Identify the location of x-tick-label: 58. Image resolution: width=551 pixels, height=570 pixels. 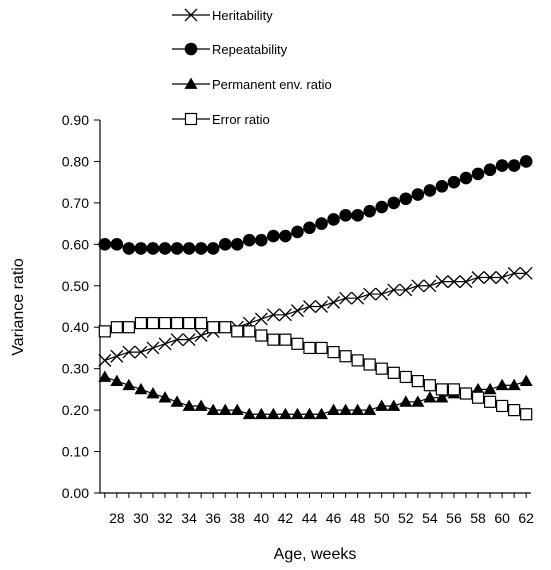
(478, 518).